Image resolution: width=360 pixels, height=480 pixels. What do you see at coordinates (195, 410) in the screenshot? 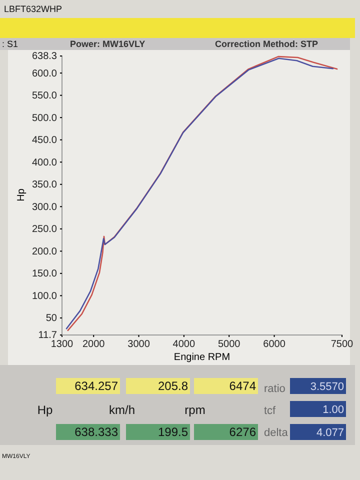
I see `text: rpm` at bounding box center [195, 410].